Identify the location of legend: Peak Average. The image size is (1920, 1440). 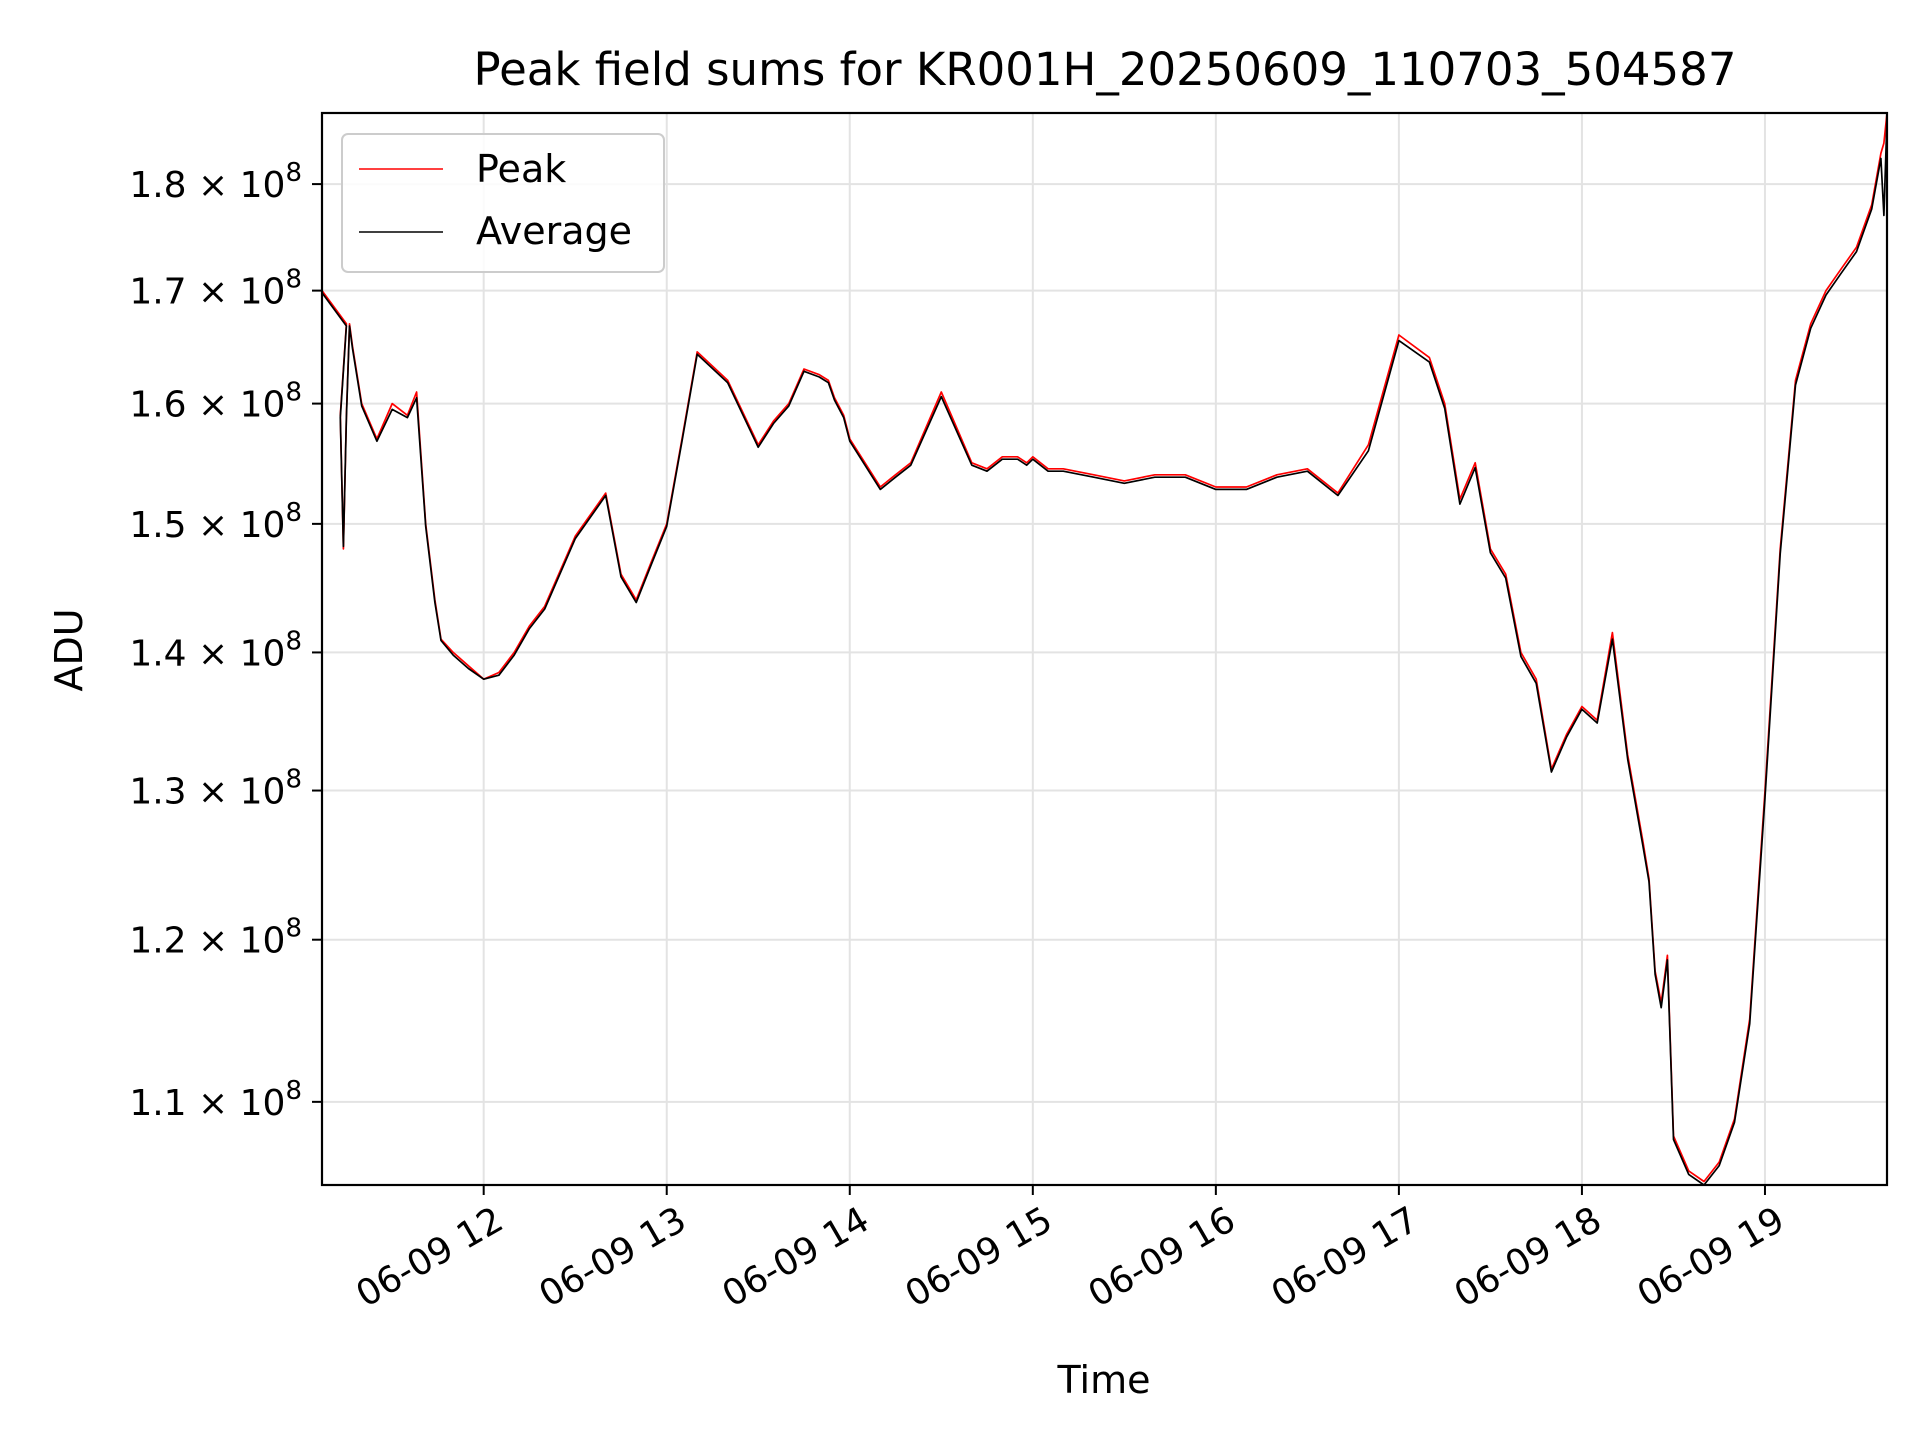
(503, 203).